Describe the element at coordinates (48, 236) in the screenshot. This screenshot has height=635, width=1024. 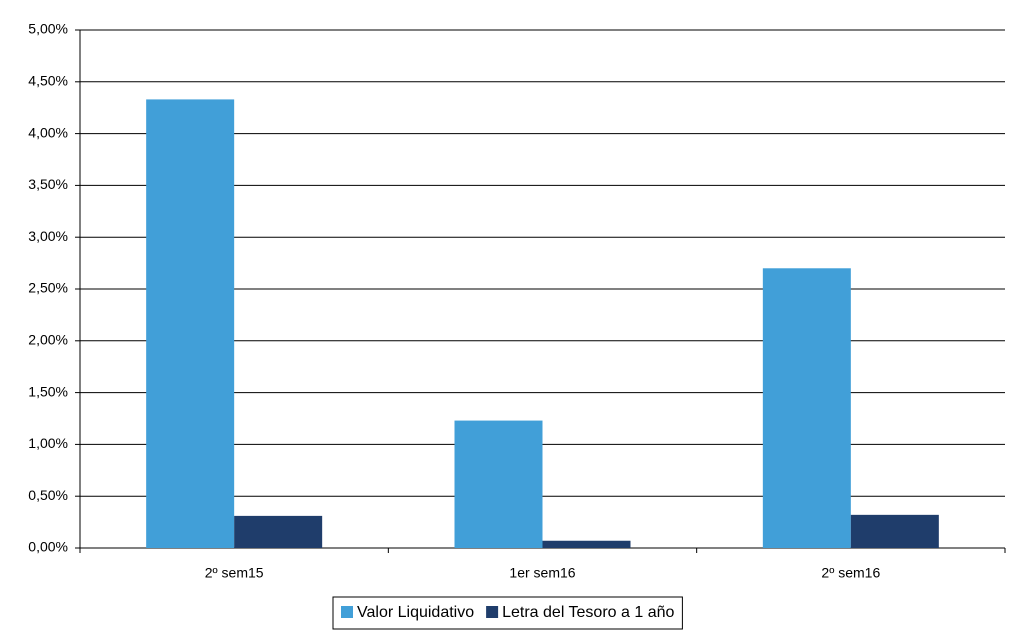
I see `y-tick-label: 3,00%` at that location.